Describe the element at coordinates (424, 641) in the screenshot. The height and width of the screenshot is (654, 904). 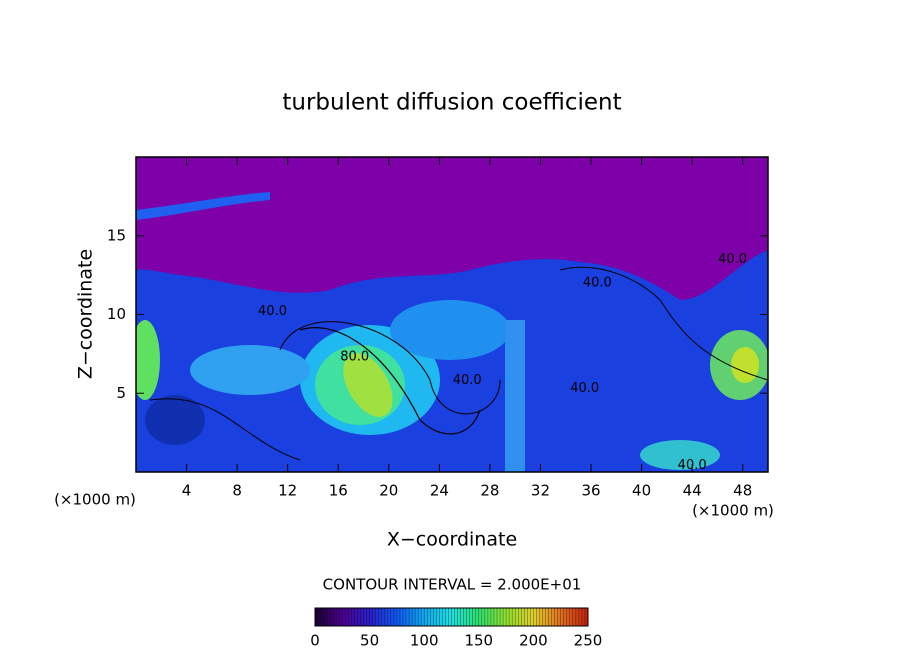
I see `colorbar-tick-label: 100` at that location.